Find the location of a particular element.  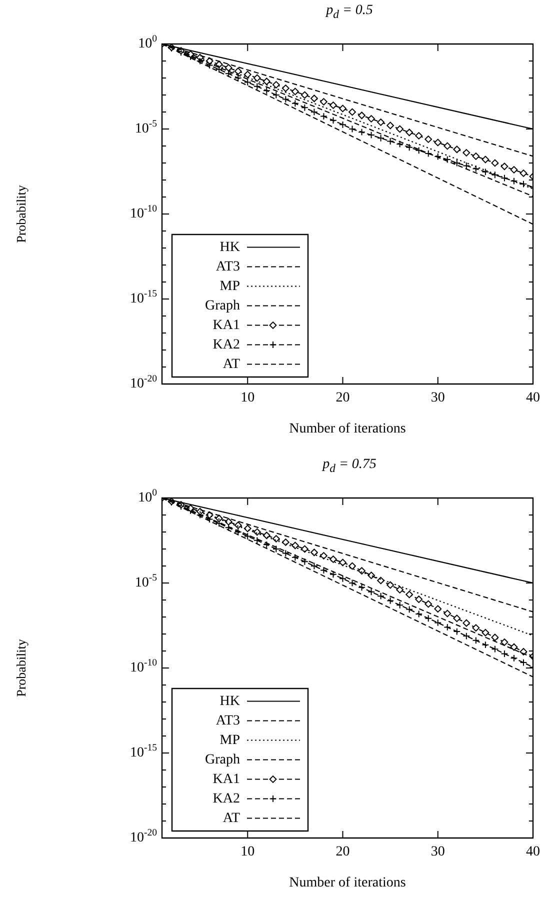

chart-title: p$_{d}$ = 0.5 is located at coordinates (349, 12).